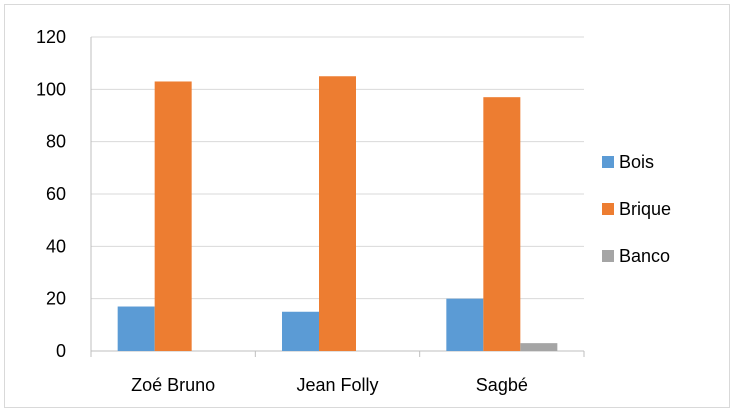  What do you see at coordinates (645, 209) in the screenshot?
I see `legend-label: Brique` at bounding box center [645, 209].